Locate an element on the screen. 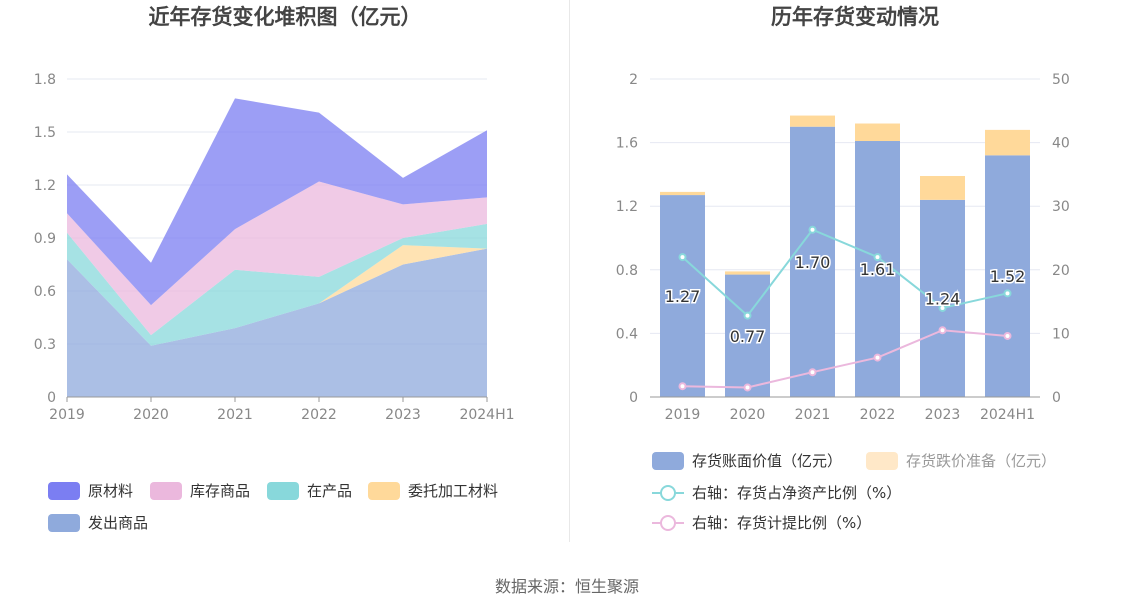 Image resolution: width=1134 pixels, height=612 pixels. book-value-data-label: 1.52 is located at coordinates (1008, 276).